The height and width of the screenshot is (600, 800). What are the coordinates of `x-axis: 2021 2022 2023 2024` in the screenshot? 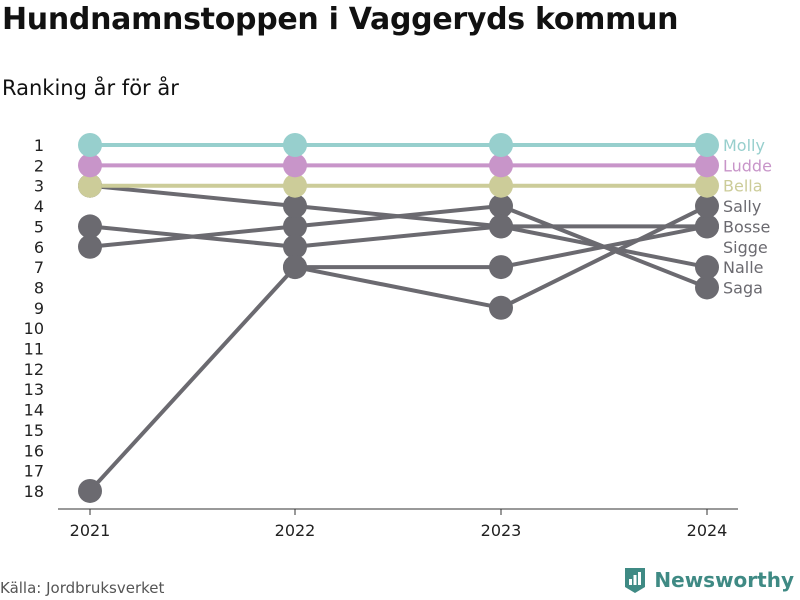 It's located at (398, 524).